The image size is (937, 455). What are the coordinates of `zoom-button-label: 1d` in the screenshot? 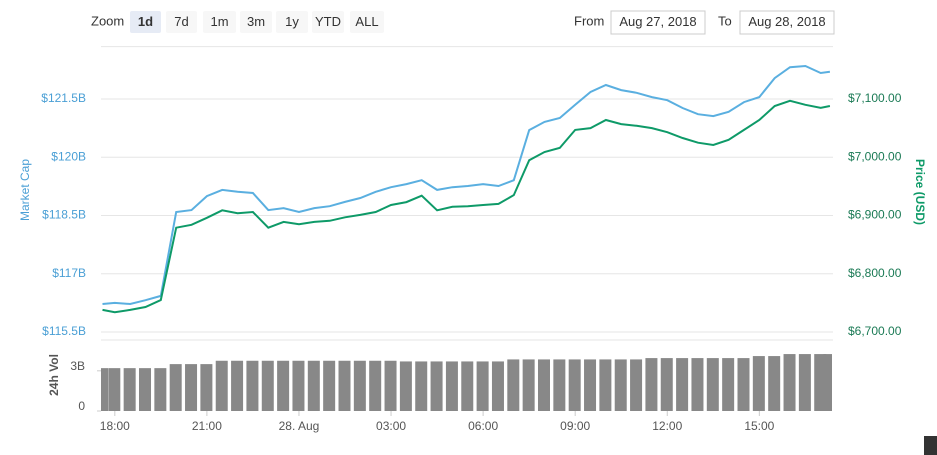 It's located at (145, 21).